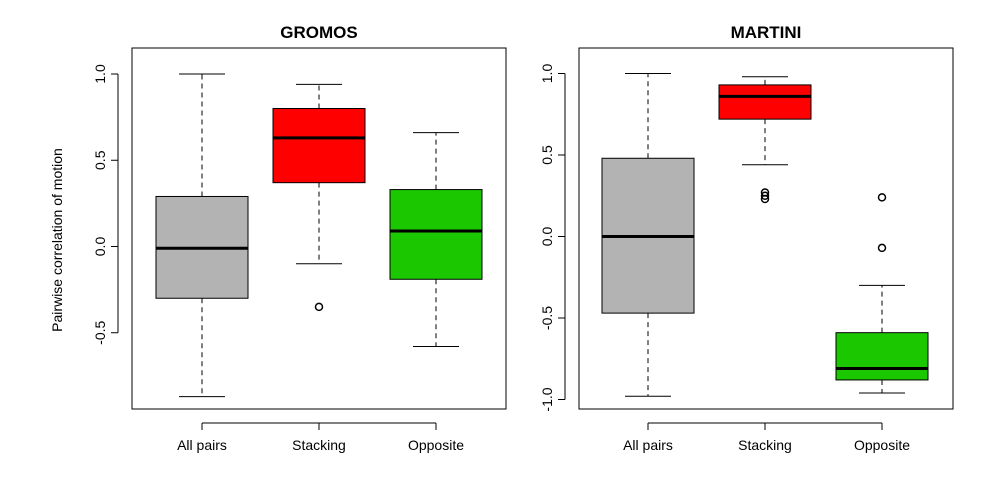 The image size is (1000, 500). What do you see at coordinates (882, 445) in the screenshot?
I see `x-tick-label-martini: Opposite` at bounding box center [882, 445].